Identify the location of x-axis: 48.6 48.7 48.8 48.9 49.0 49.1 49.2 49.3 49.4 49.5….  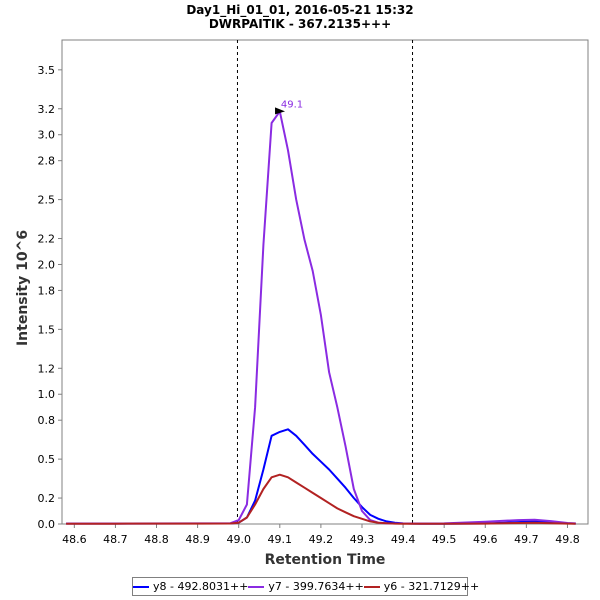
(321, 535).